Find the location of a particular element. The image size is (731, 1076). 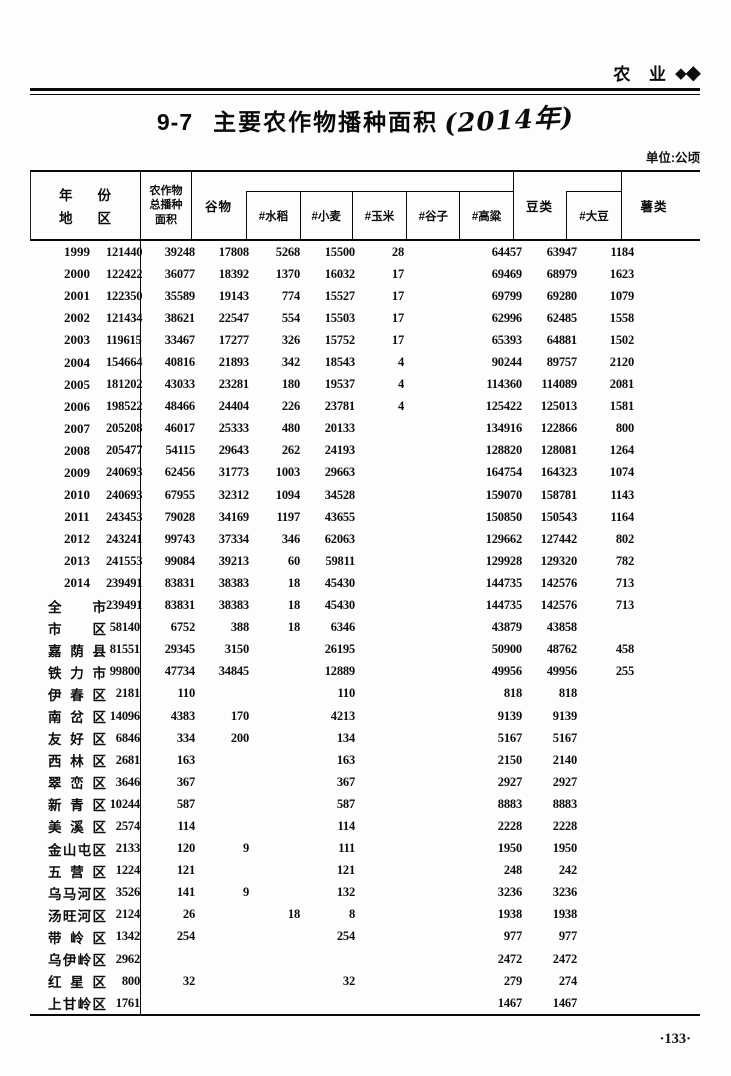

row-label: 伊春区 is located at coordinates (77, 695).